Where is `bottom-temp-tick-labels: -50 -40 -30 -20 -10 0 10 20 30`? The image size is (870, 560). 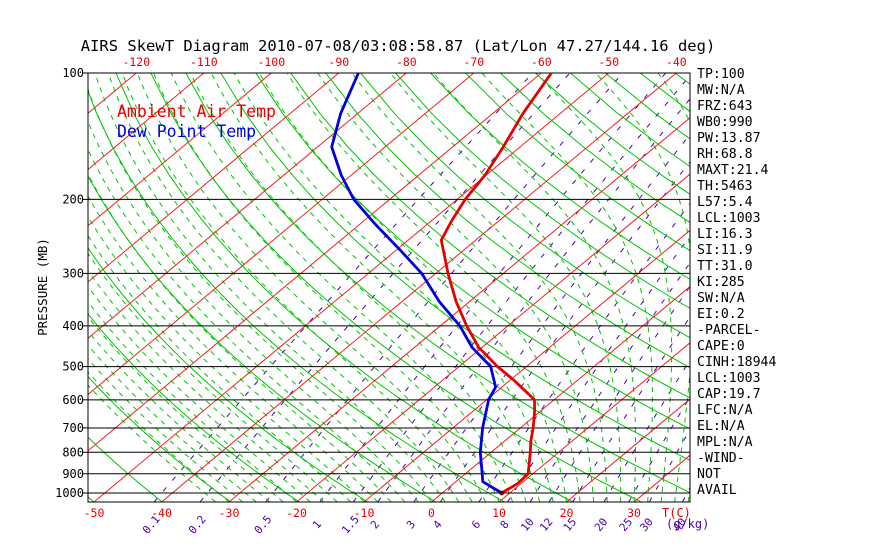
bottom-temp-tick-labels: -50 -40 -30 -20 -10 0 10 20 30 is located at coordinates (362, 513).